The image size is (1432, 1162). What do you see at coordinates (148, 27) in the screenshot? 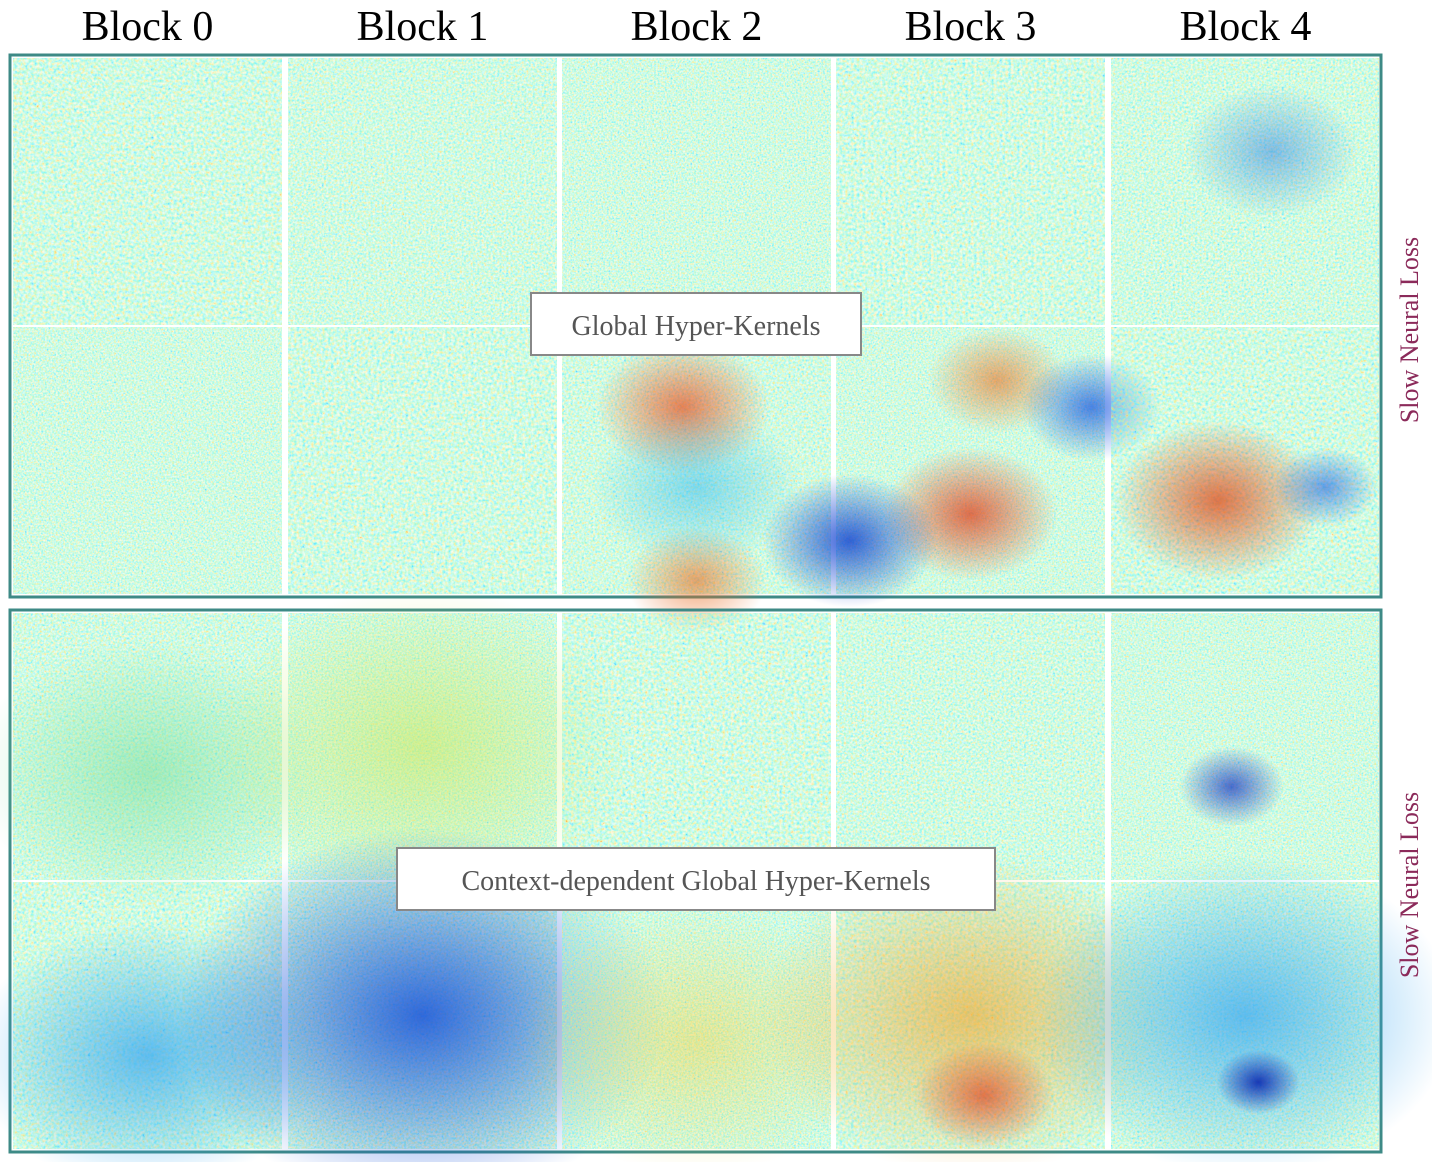
I see `column-header: Block 0` at bounding box center [148, 27].